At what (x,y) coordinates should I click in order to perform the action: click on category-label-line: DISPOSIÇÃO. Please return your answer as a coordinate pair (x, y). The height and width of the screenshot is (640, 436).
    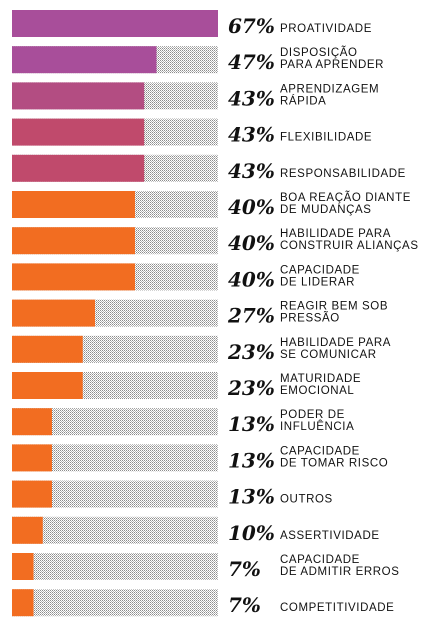
    Looking at the image, I should click on (319, 52).